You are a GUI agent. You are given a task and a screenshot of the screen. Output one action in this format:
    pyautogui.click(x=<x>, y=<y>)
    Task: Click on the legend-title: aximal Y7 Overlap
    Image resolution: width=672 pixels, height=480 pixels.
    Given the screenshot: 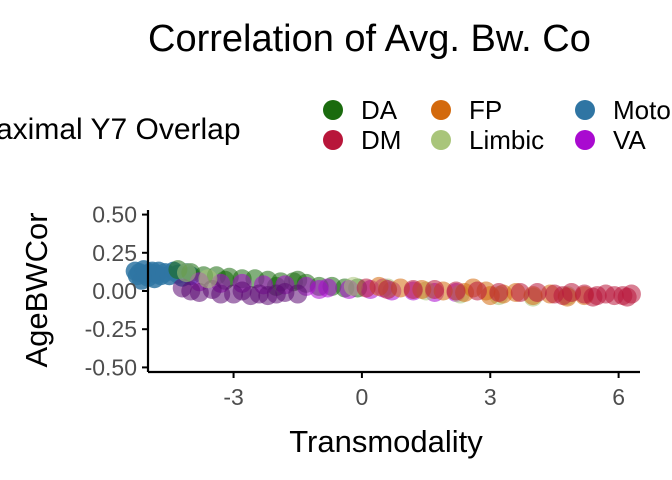 What is the action you would take?
    pyautogui.click(x=120, y=129)
    